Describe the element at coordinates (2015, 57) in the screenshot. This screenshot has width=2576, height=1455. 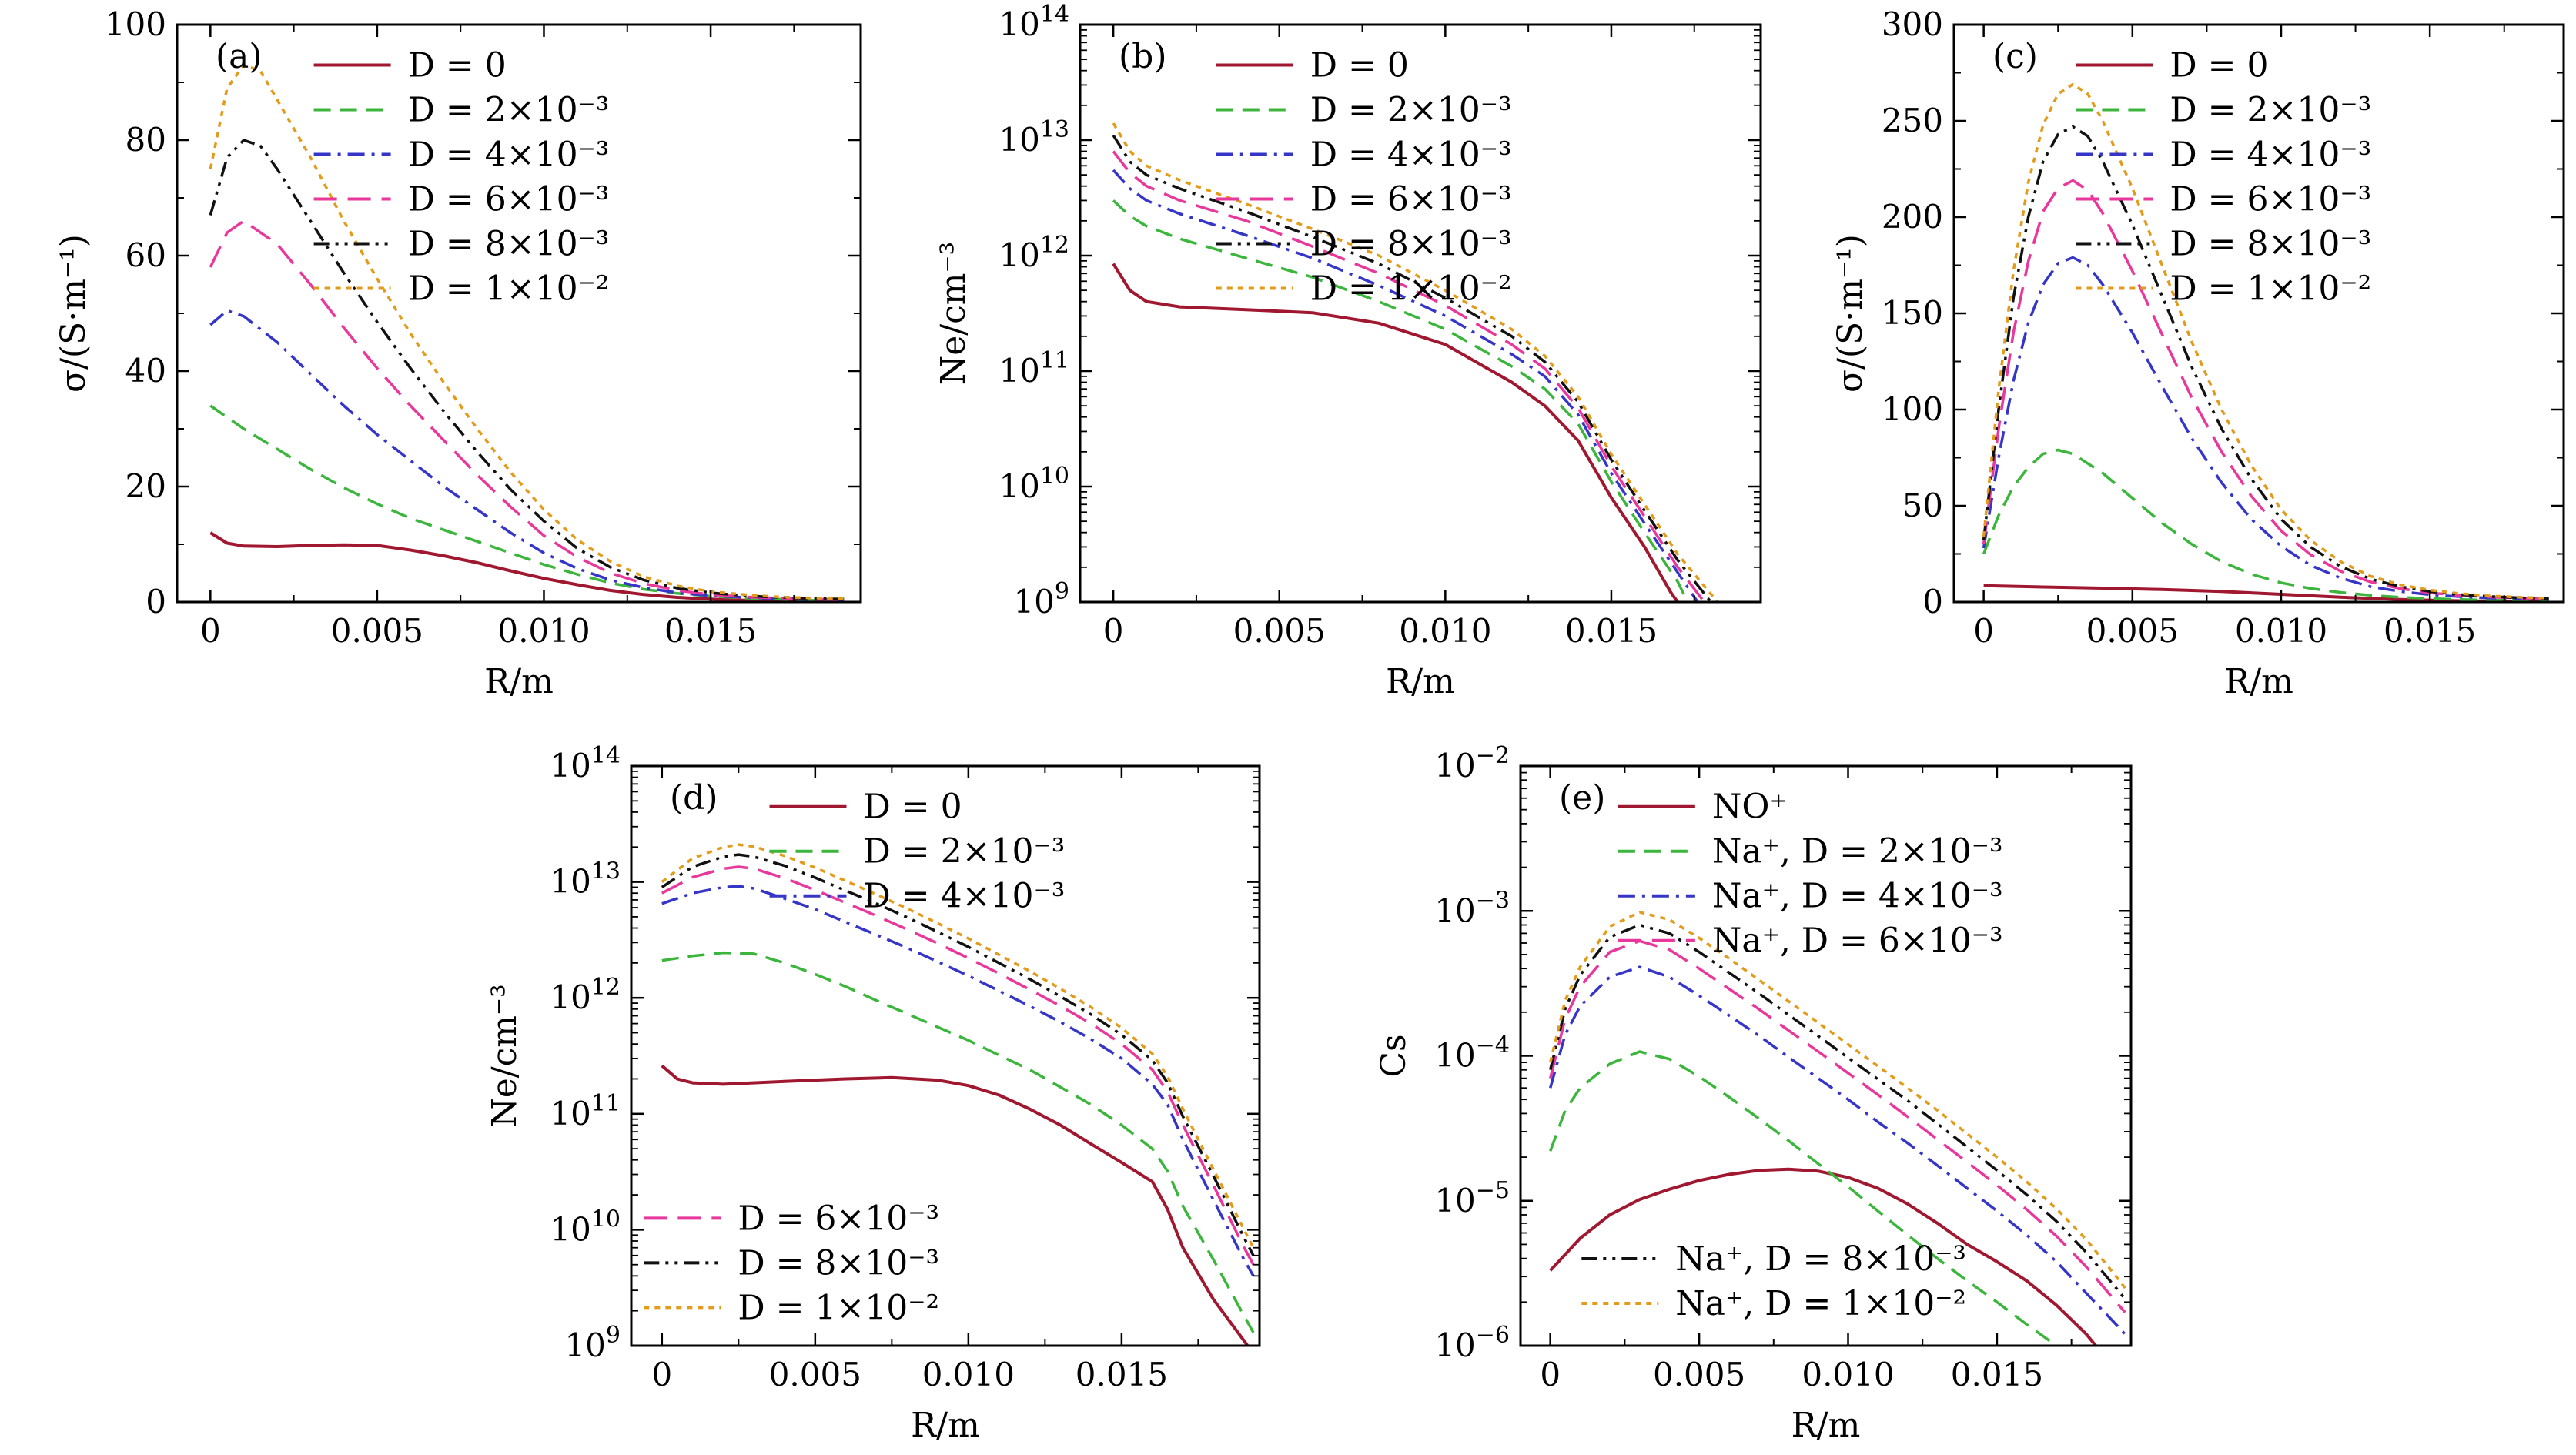
I see `panel-label: (c)` at that location.